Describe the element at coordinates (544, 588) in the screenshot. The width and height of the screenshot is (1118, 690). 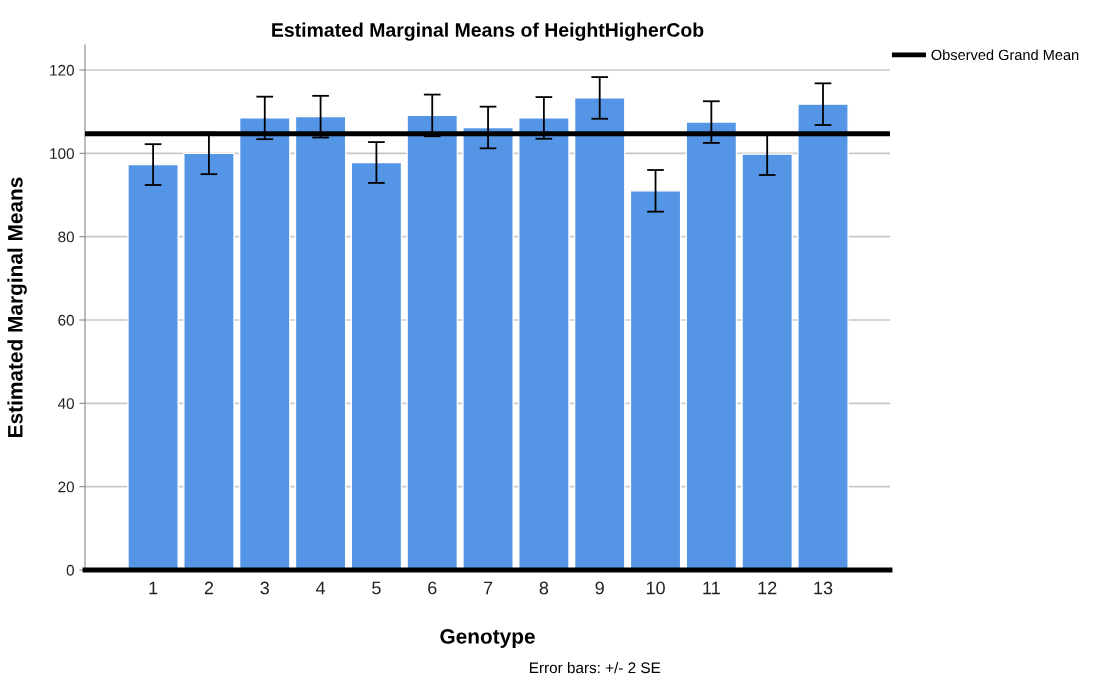
I see `x-tick-label: 8` at that location.